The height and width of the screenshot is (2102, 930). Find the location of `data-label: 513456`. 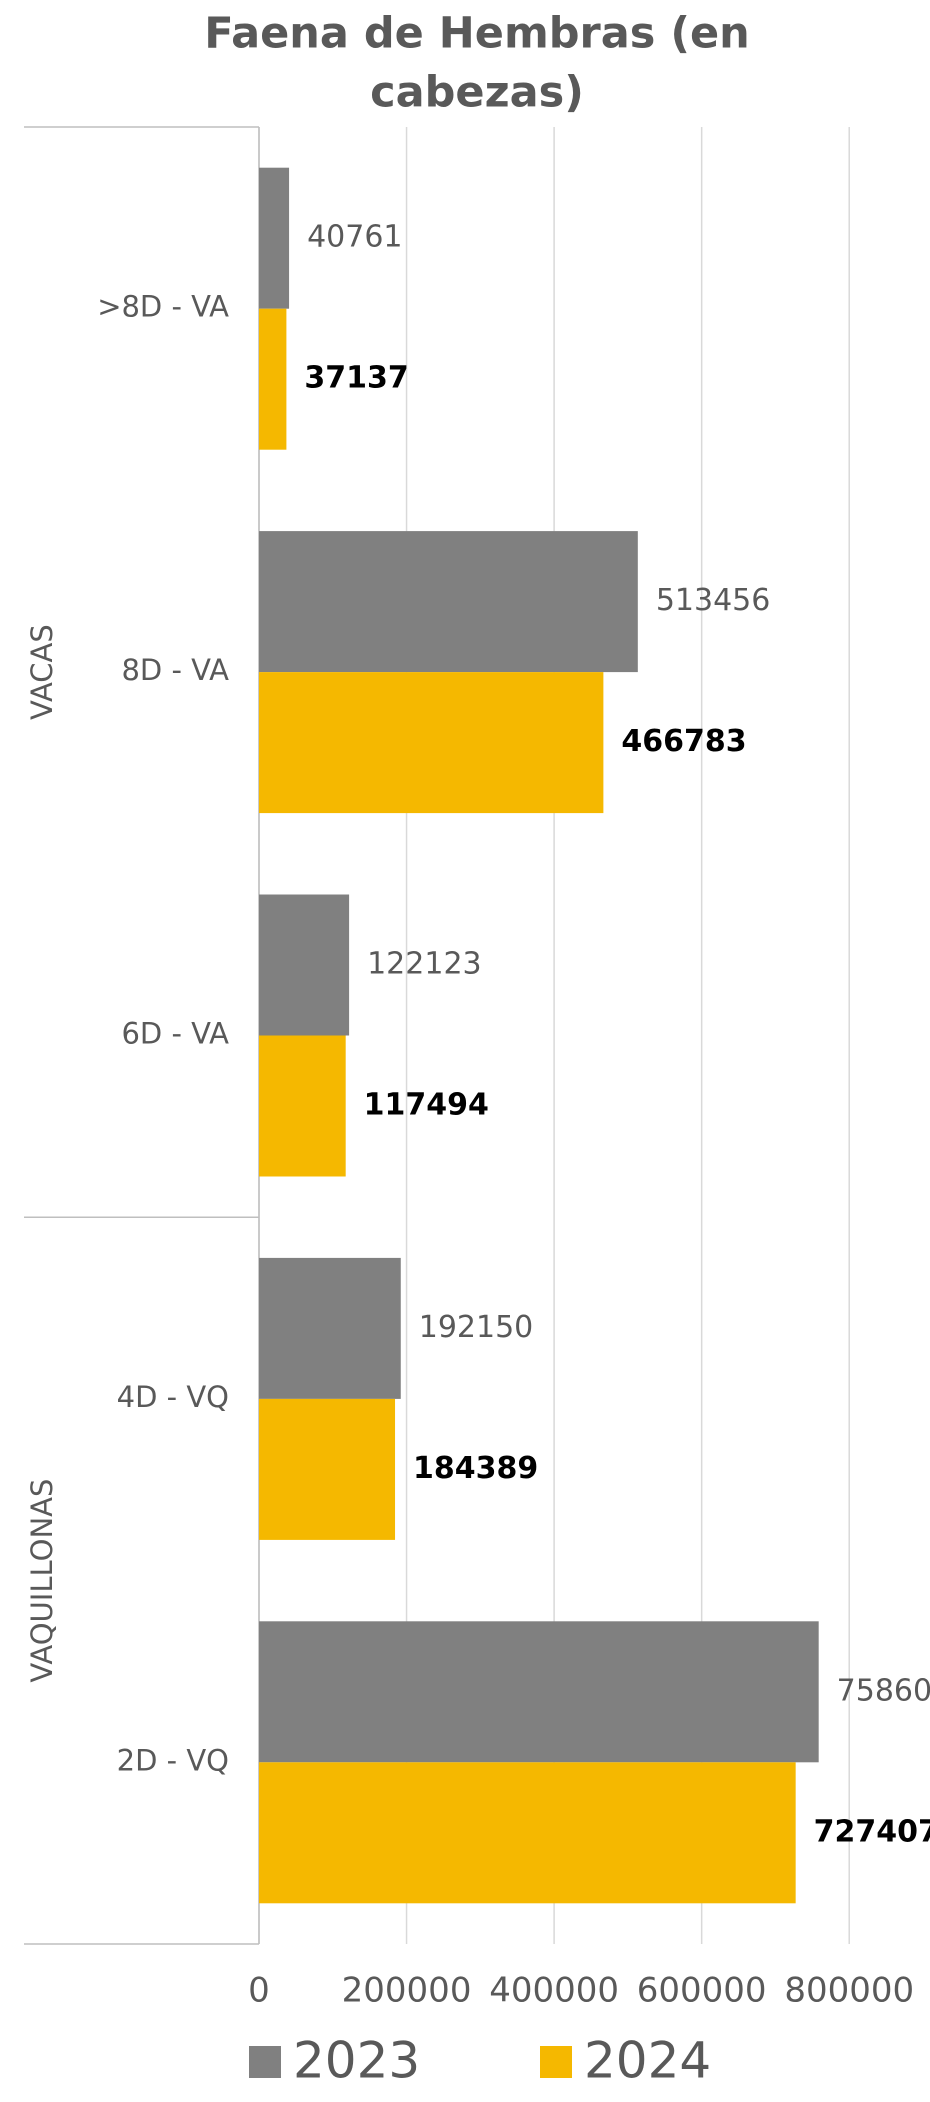

data-label: 513456 is located at coordinates (713, 600).